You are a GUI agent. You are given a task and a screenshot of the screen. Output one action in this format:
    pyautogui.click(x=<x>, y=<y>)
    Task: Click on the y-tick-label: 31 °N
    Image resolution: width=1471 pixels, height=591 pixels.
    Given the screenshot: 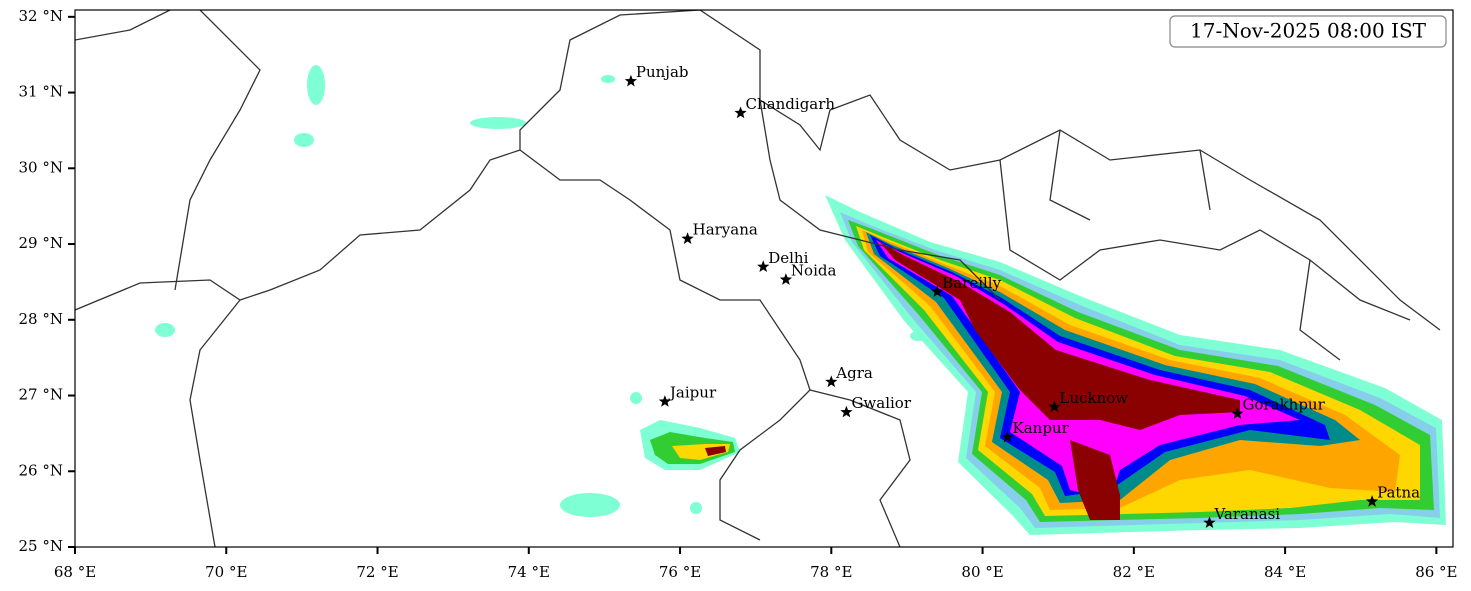 What is the action you would take?
    pyautogui.click(x=41, y=92)
    